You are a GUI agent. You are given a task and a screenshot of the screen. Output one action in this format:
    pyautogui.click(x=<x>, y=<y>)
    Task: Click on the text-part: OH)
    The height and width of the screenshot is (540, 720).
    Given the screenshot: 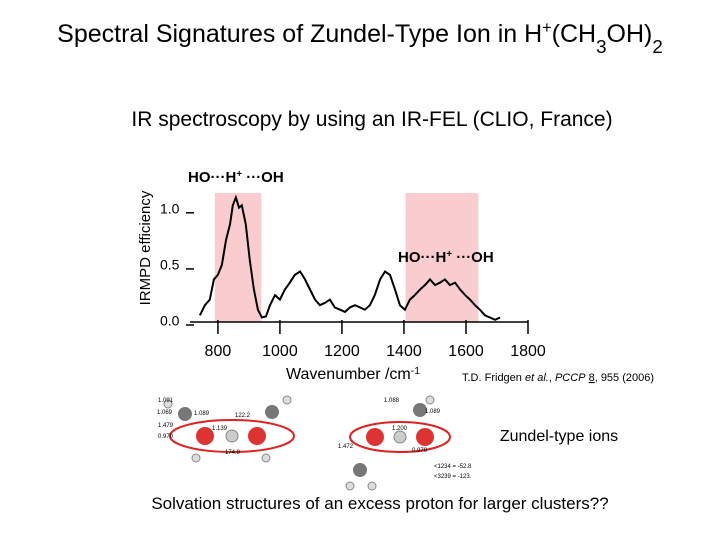 What is the action you would take?
    pyautogui.click(x=630, y=34)
    